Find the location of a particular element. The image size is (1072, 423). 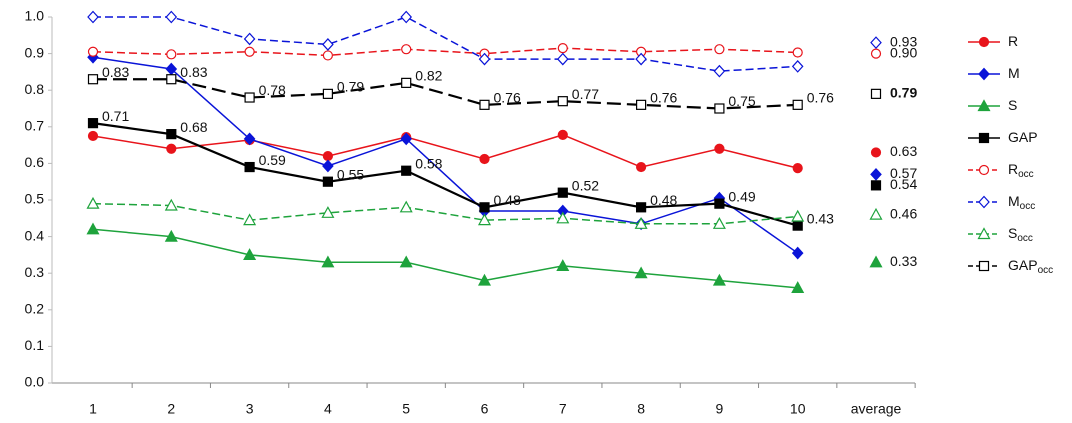

data-label: 0.33 is located at coordinates (903, 261).